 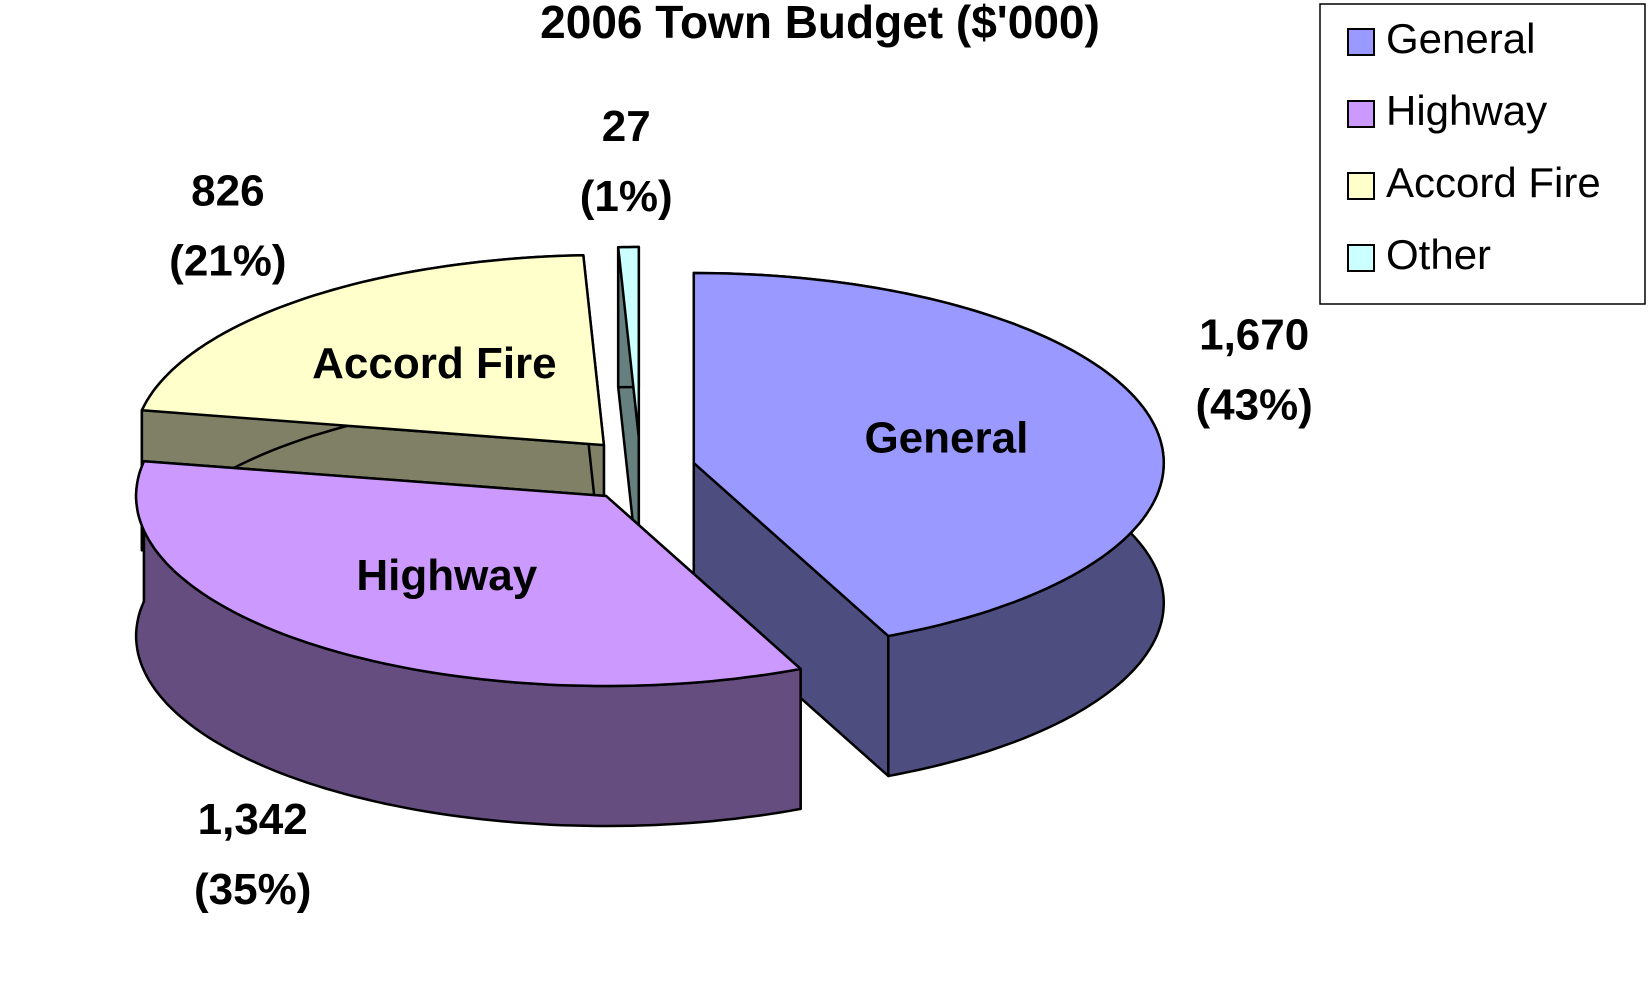 I want to click on legend-label: General, so click(x=1460, y=38).